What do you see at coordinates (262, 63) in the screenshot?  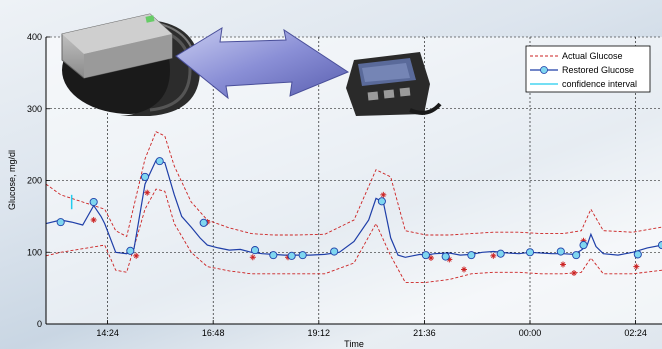 I see `transmission-arrow-icon` at bounding box center [262, 63].